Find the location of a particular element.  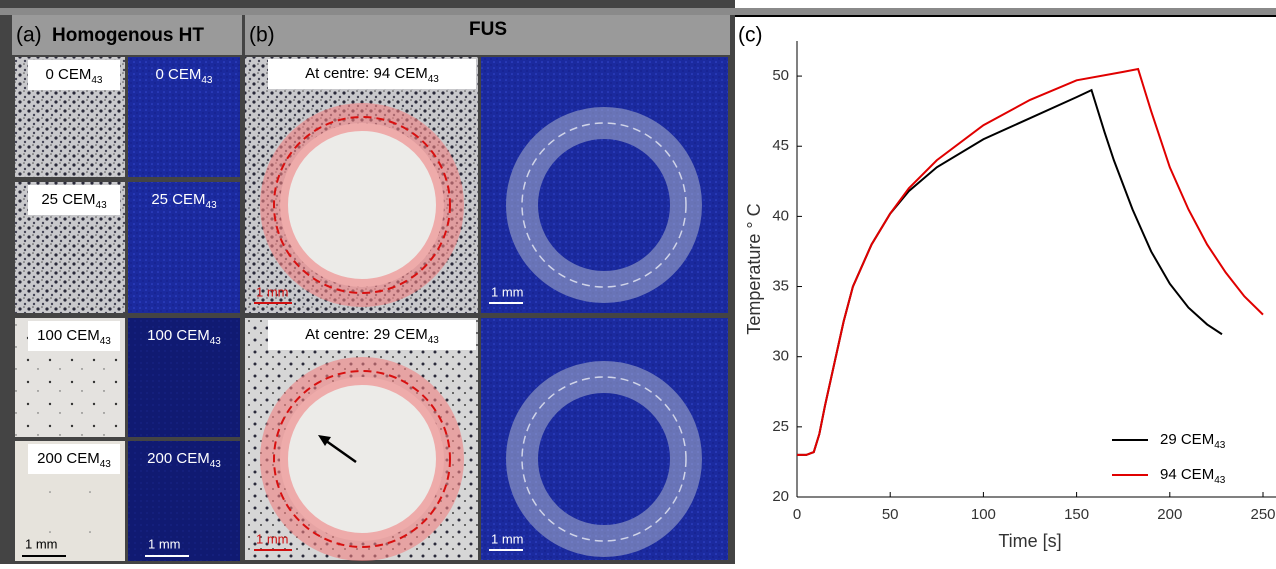

y-tick-label: 20 is located at coordinates (780, 496).